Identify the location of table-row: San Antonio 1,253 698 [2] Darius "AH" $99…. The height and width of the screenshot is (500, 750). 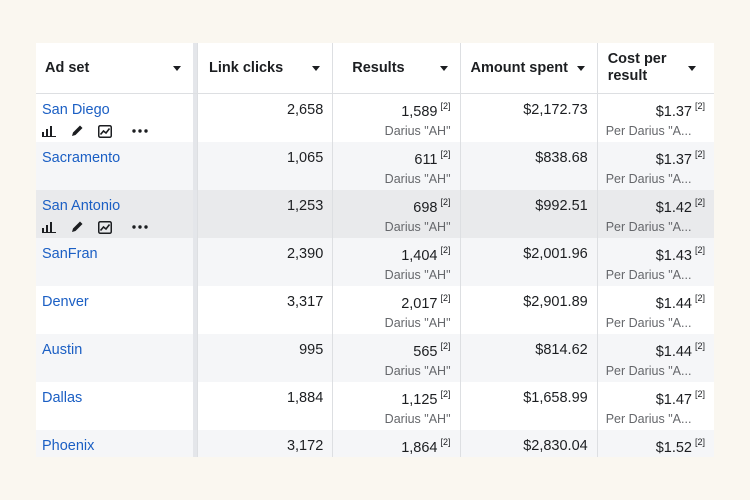
(375, 214).